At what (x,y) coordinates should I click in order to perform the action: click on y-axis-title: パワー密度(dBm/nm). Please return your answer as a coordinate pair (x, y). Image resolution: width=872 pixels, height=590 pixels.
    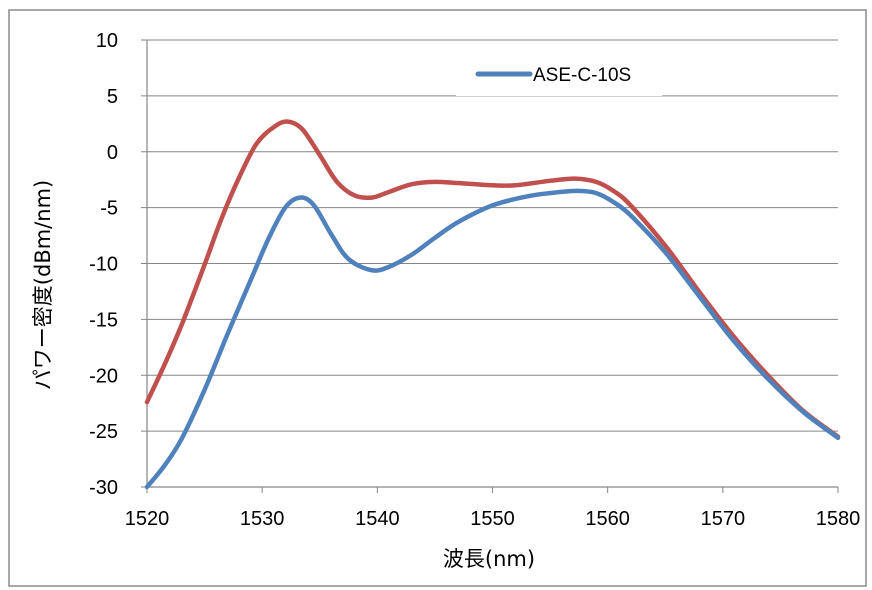
    Looking at the image, I should click on (43, 285).